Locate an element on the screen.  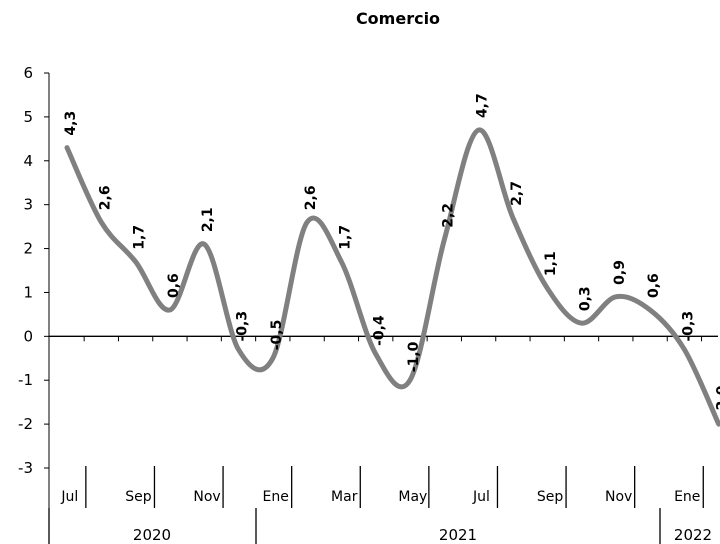
chart-title: Comercio is located at coordinates (398, 18).